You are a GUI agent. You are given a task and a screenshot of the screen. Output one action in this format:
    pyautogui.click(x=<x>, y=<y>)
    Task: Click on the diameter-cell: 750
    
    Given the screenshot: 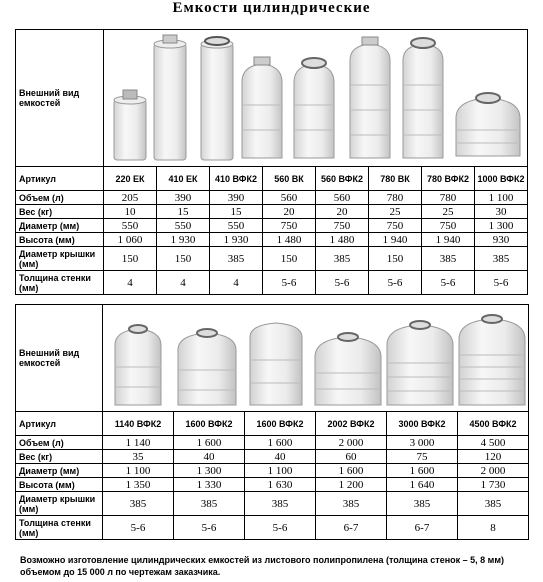 What is the action you would take?
    pyautogui.click(x=289, y=225)
    